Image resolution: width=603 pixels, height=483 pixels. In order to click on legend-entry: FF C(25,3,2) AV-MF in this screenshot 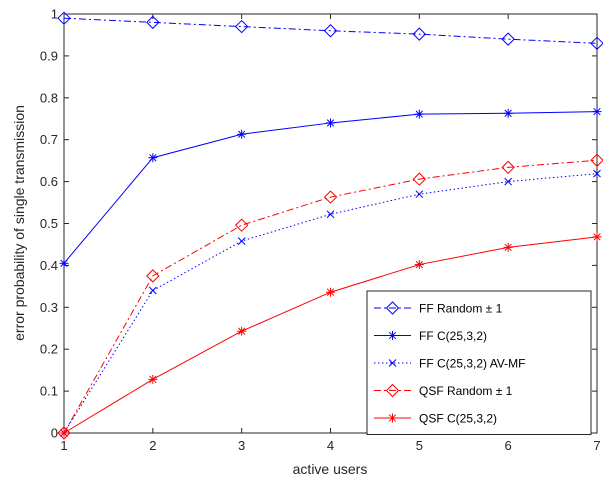, I will do `click(449, 364)`.